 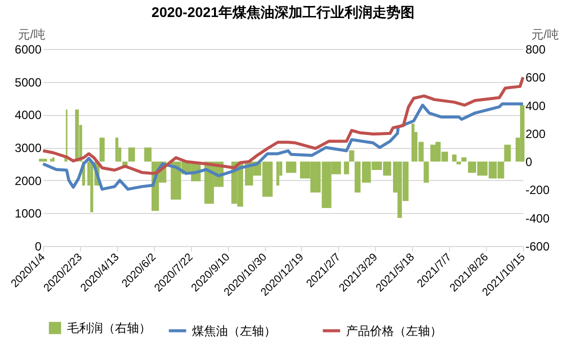 What do you see at coordinates (28, 181) in the screenshot?
I see `y-tick-label: 2000` at bounding box center [28, 181].